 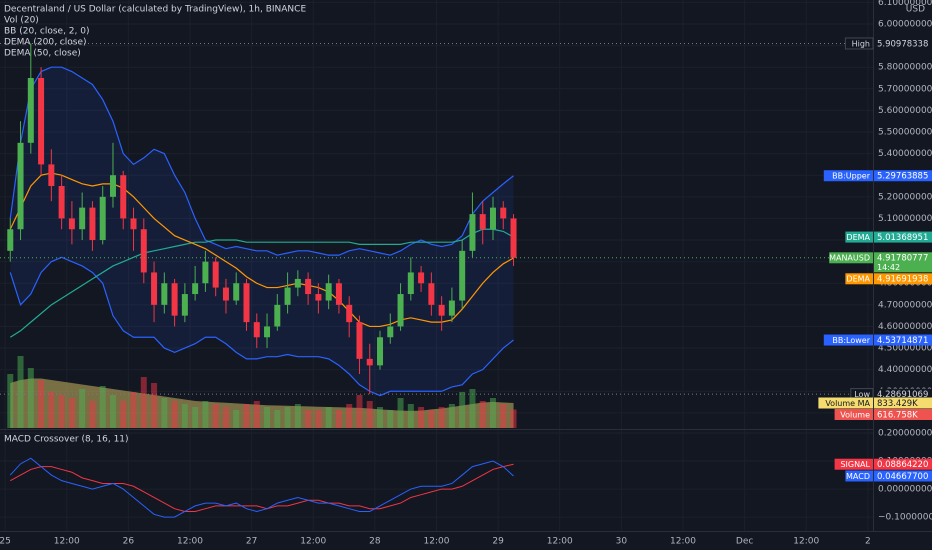 What do you see at coordinates (21, 21) in the screenshot?
I see `indicator-label: Vol (20)` at bounding box center [21, 21].